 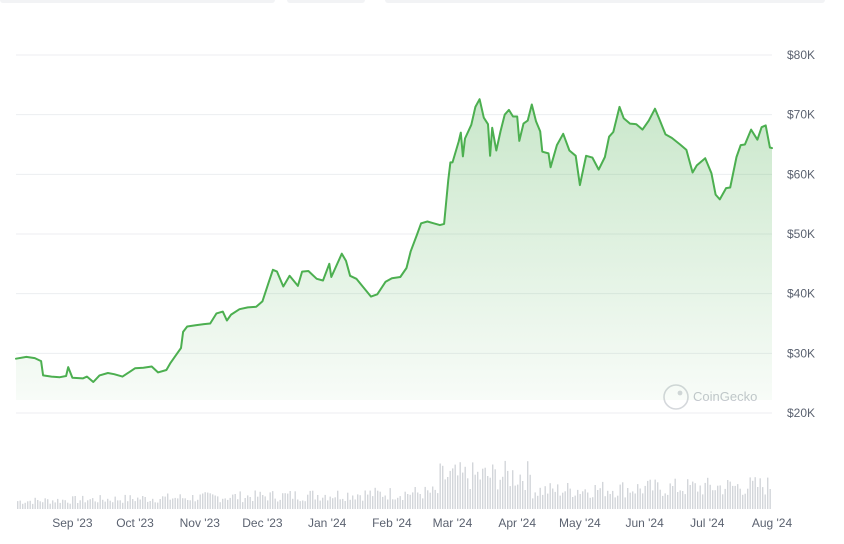 I want to click on x-tick-label: Oct '23, so click(x=135, y=523).